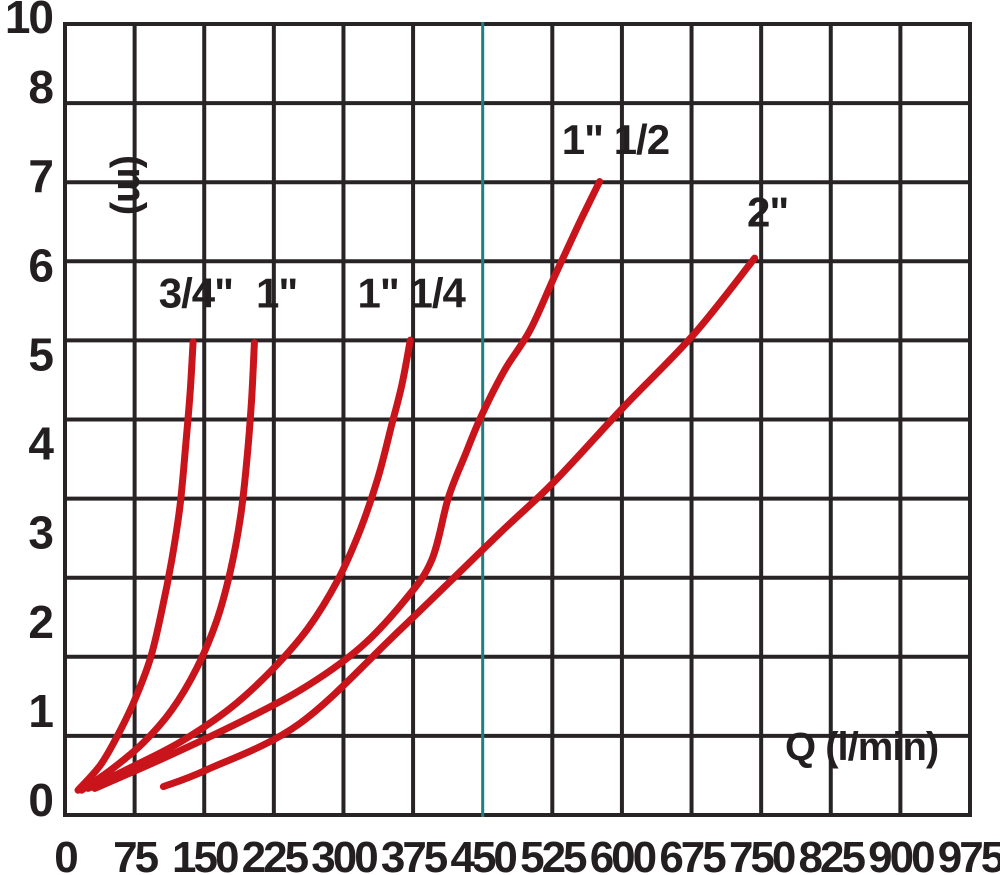  I want to click on x-axis-unit-label: Q (l/min), so click(861, 747).